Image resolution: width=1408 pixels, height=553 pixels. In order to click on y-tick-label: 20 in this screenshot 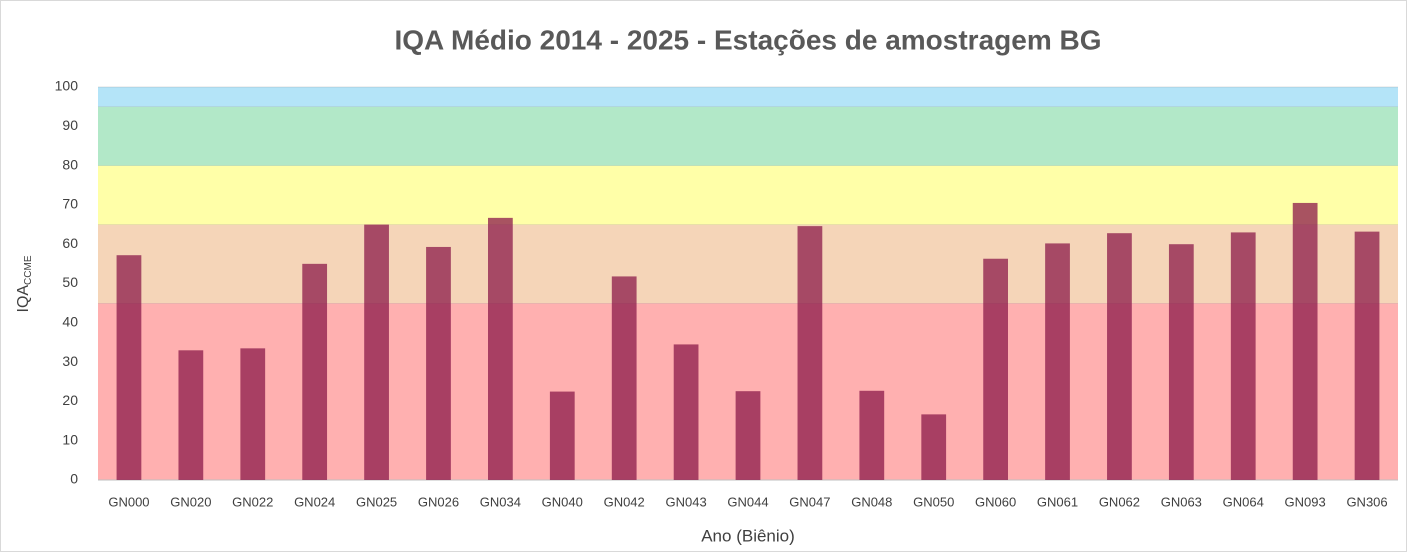, I will do `click(70, 400)`.